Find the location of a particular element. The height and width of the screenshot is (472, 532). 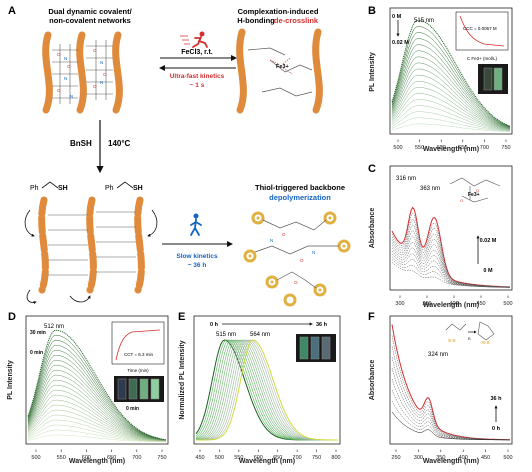

panel-d-inset-xlabel: Time (min) is located at coordinates (138, 370).